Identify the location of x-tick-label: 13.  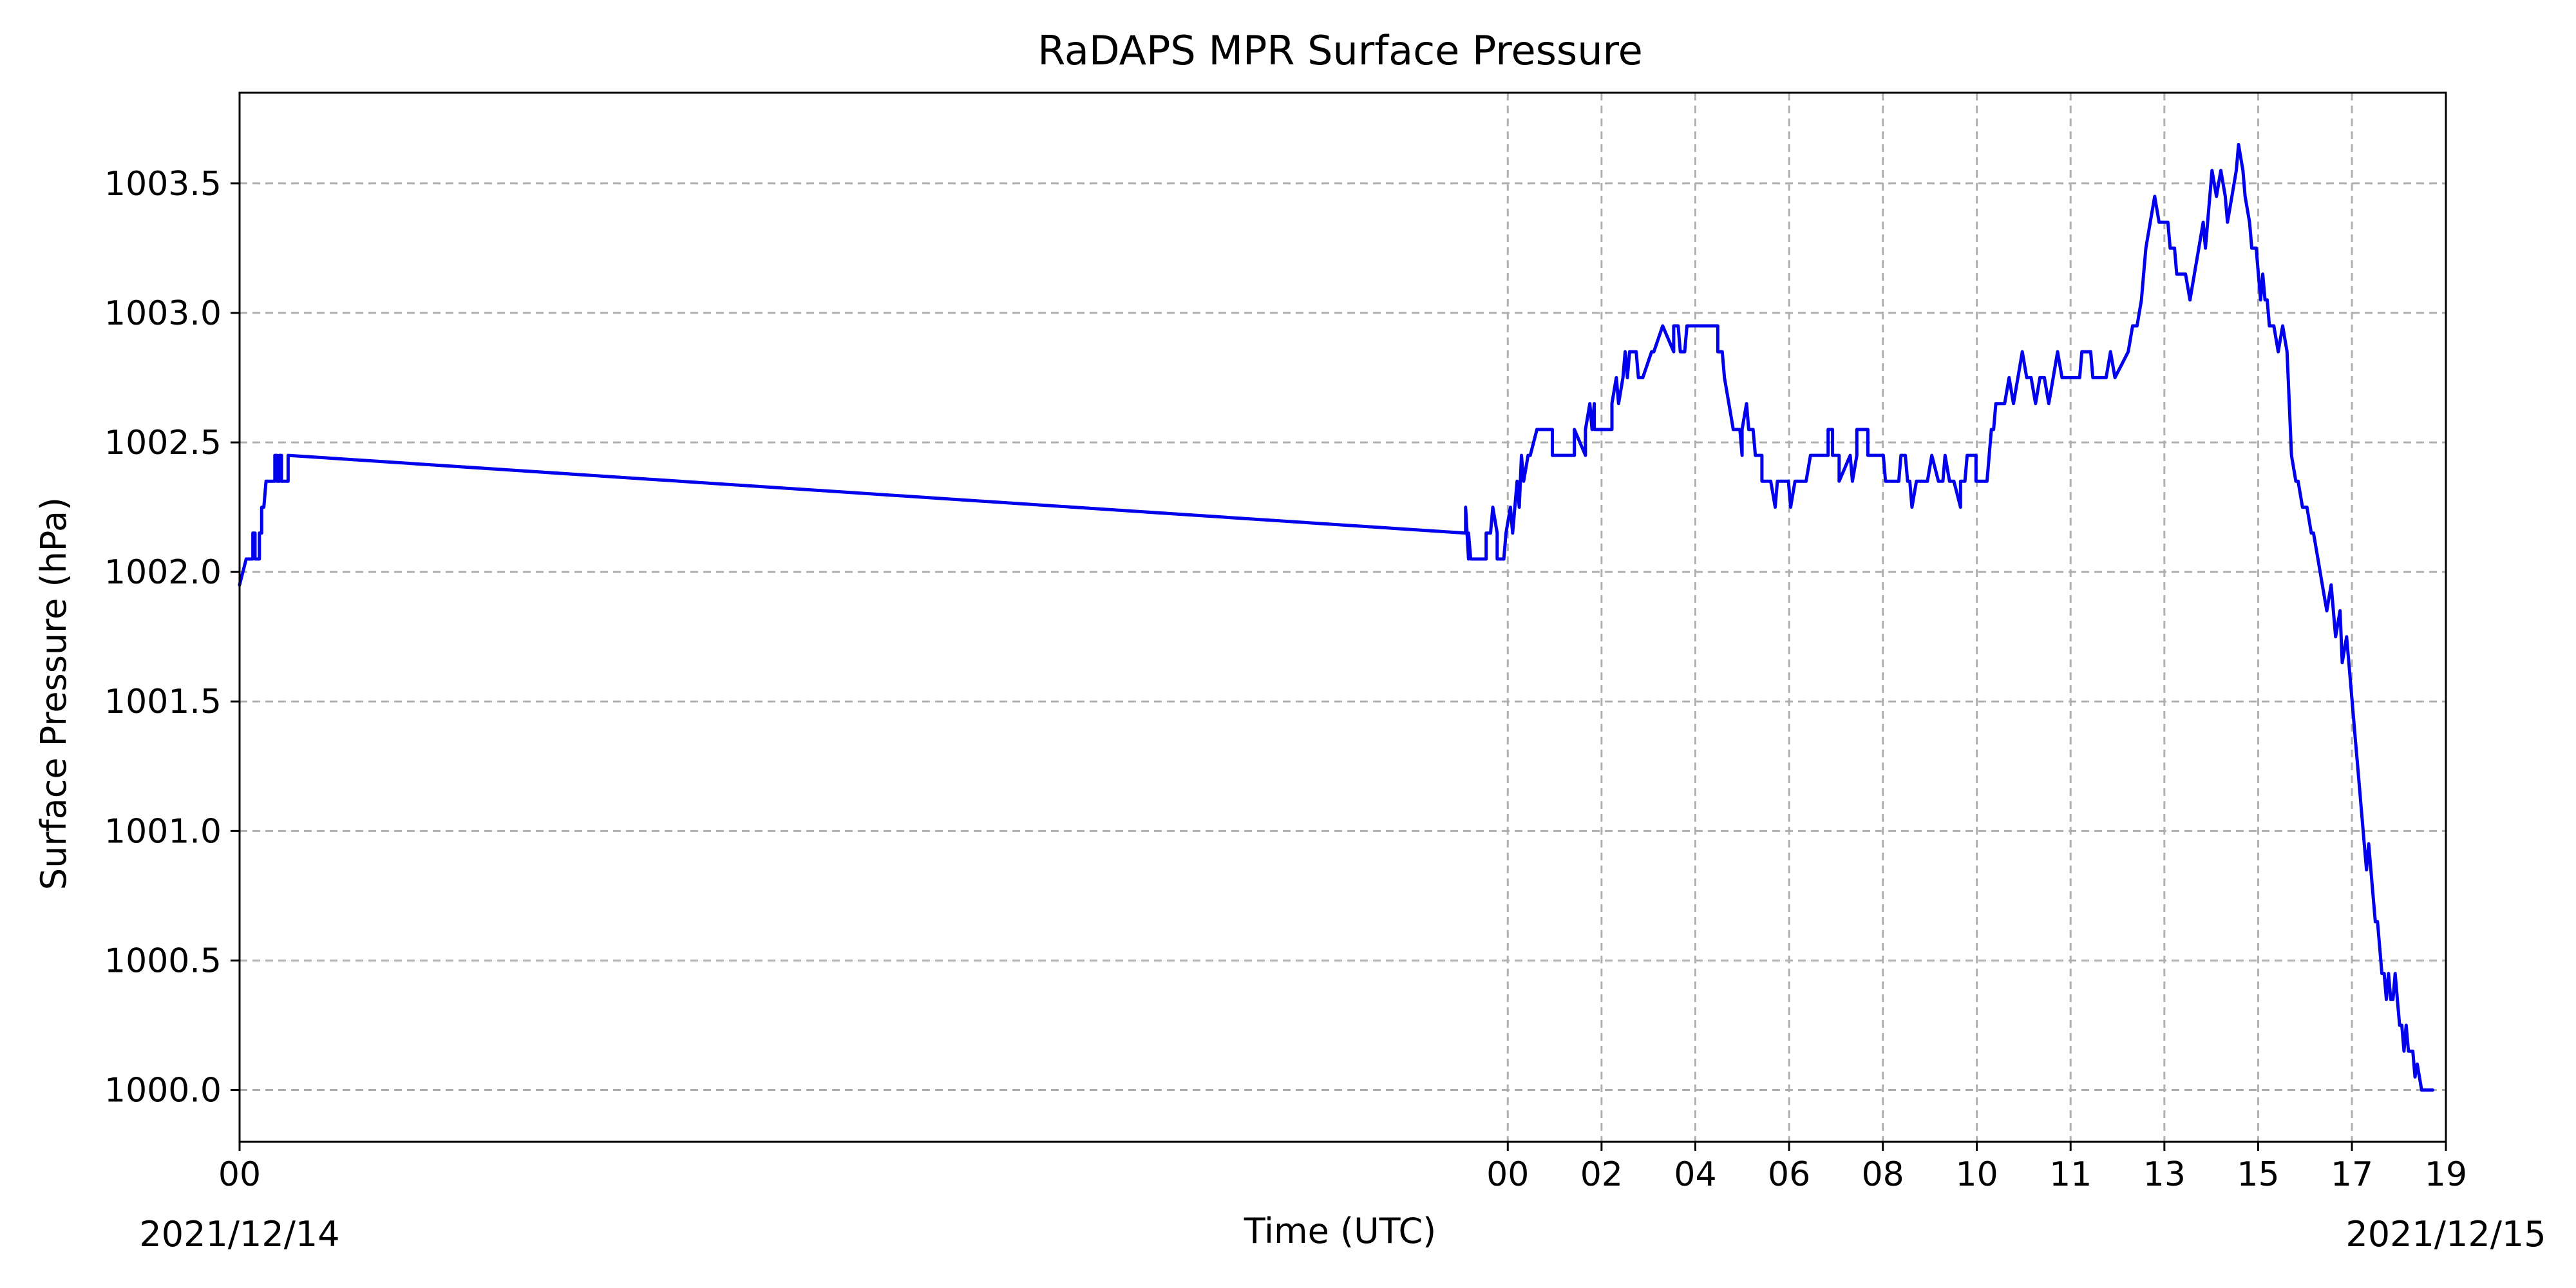
(2165, 1174).